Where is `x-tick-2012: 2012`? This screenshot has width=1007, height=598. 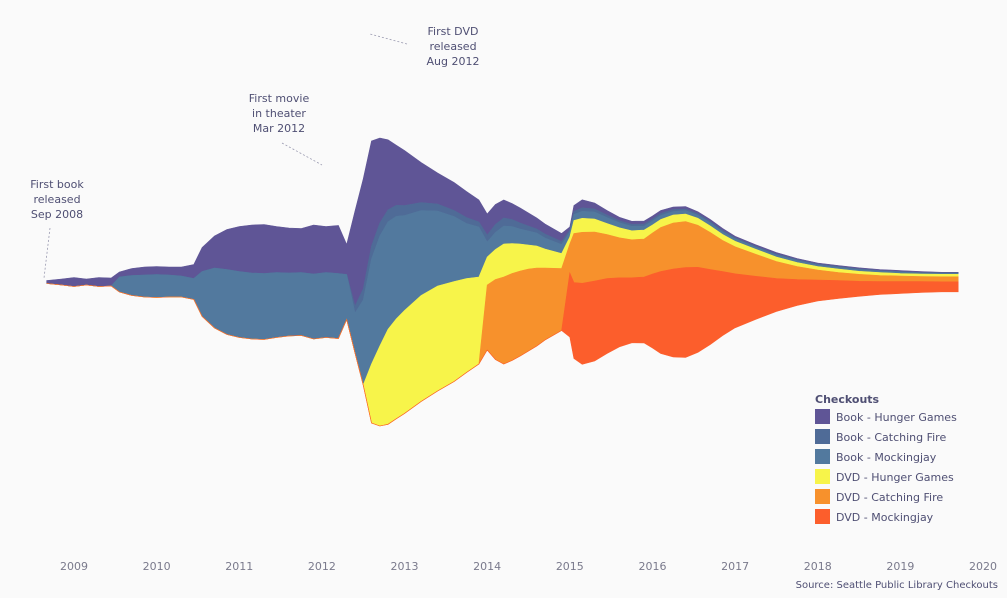
x-tick-2012: 2012 is located at coordinates (322, 566).